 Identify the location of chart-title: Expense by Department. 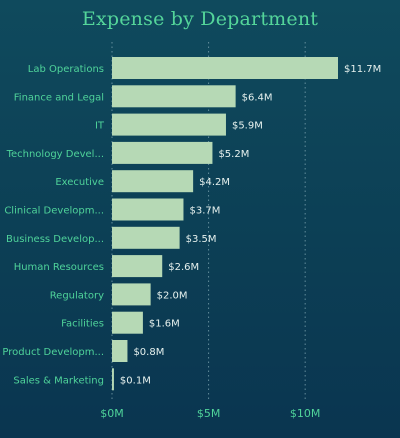
(200, 19).